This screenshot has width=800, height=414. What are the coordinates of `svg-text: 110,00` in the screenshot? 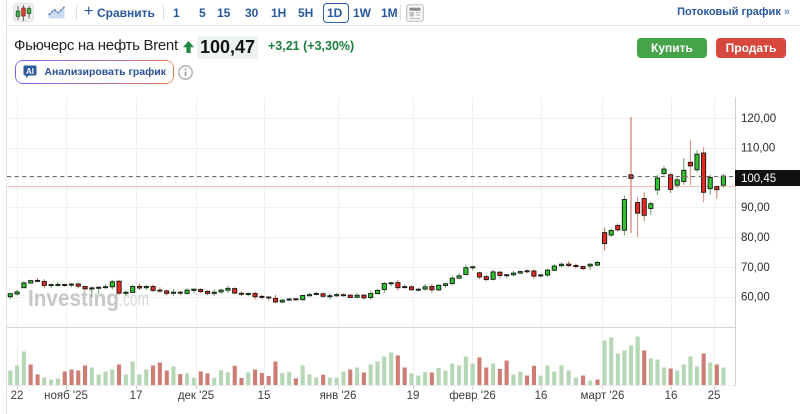 It's located at (758, 149).